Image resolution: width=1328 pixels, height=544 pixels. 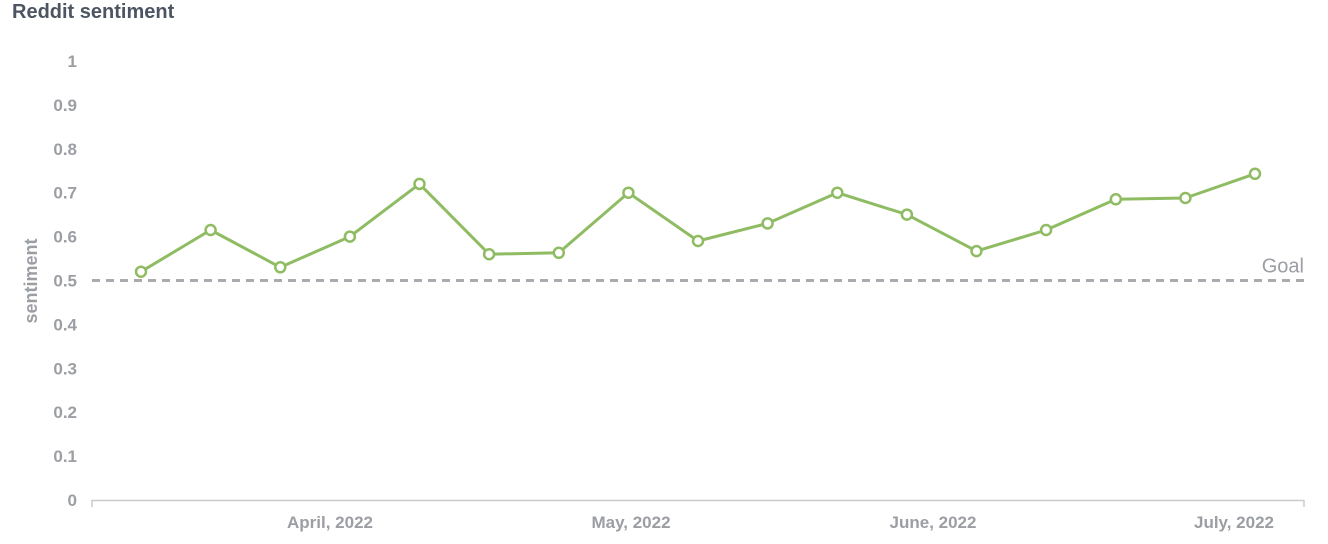 What do you see at coordinates (65, 105) in the screenshot?
I see `y-tick-label: 0.9` at bounding box center [65, 105].